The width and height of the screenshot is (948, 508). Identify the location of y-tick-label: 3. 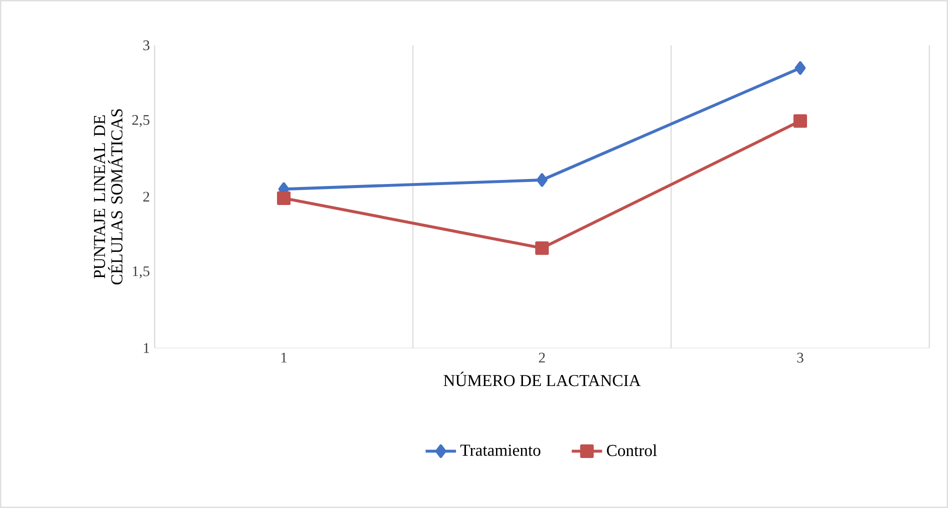
(146, 45).